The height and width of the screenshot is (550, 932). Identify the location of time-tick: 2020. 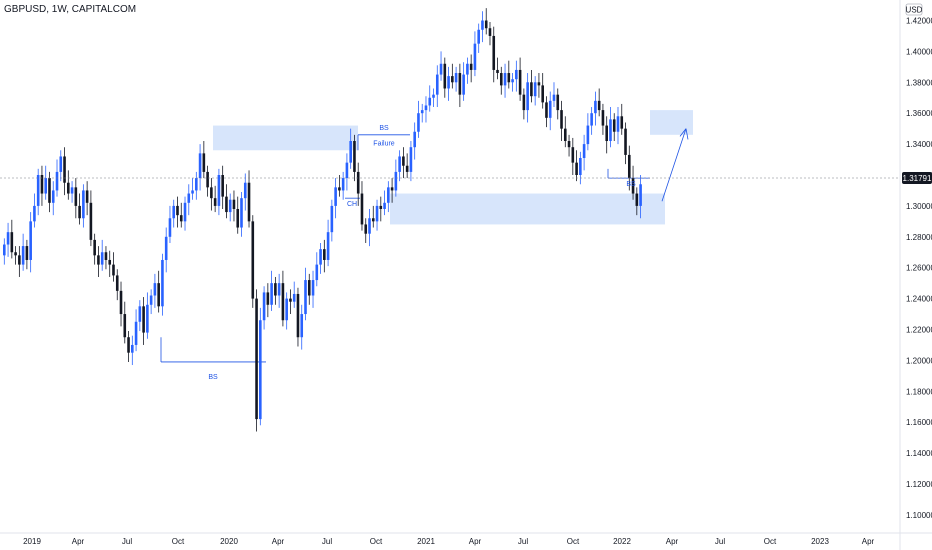
(229, 541).